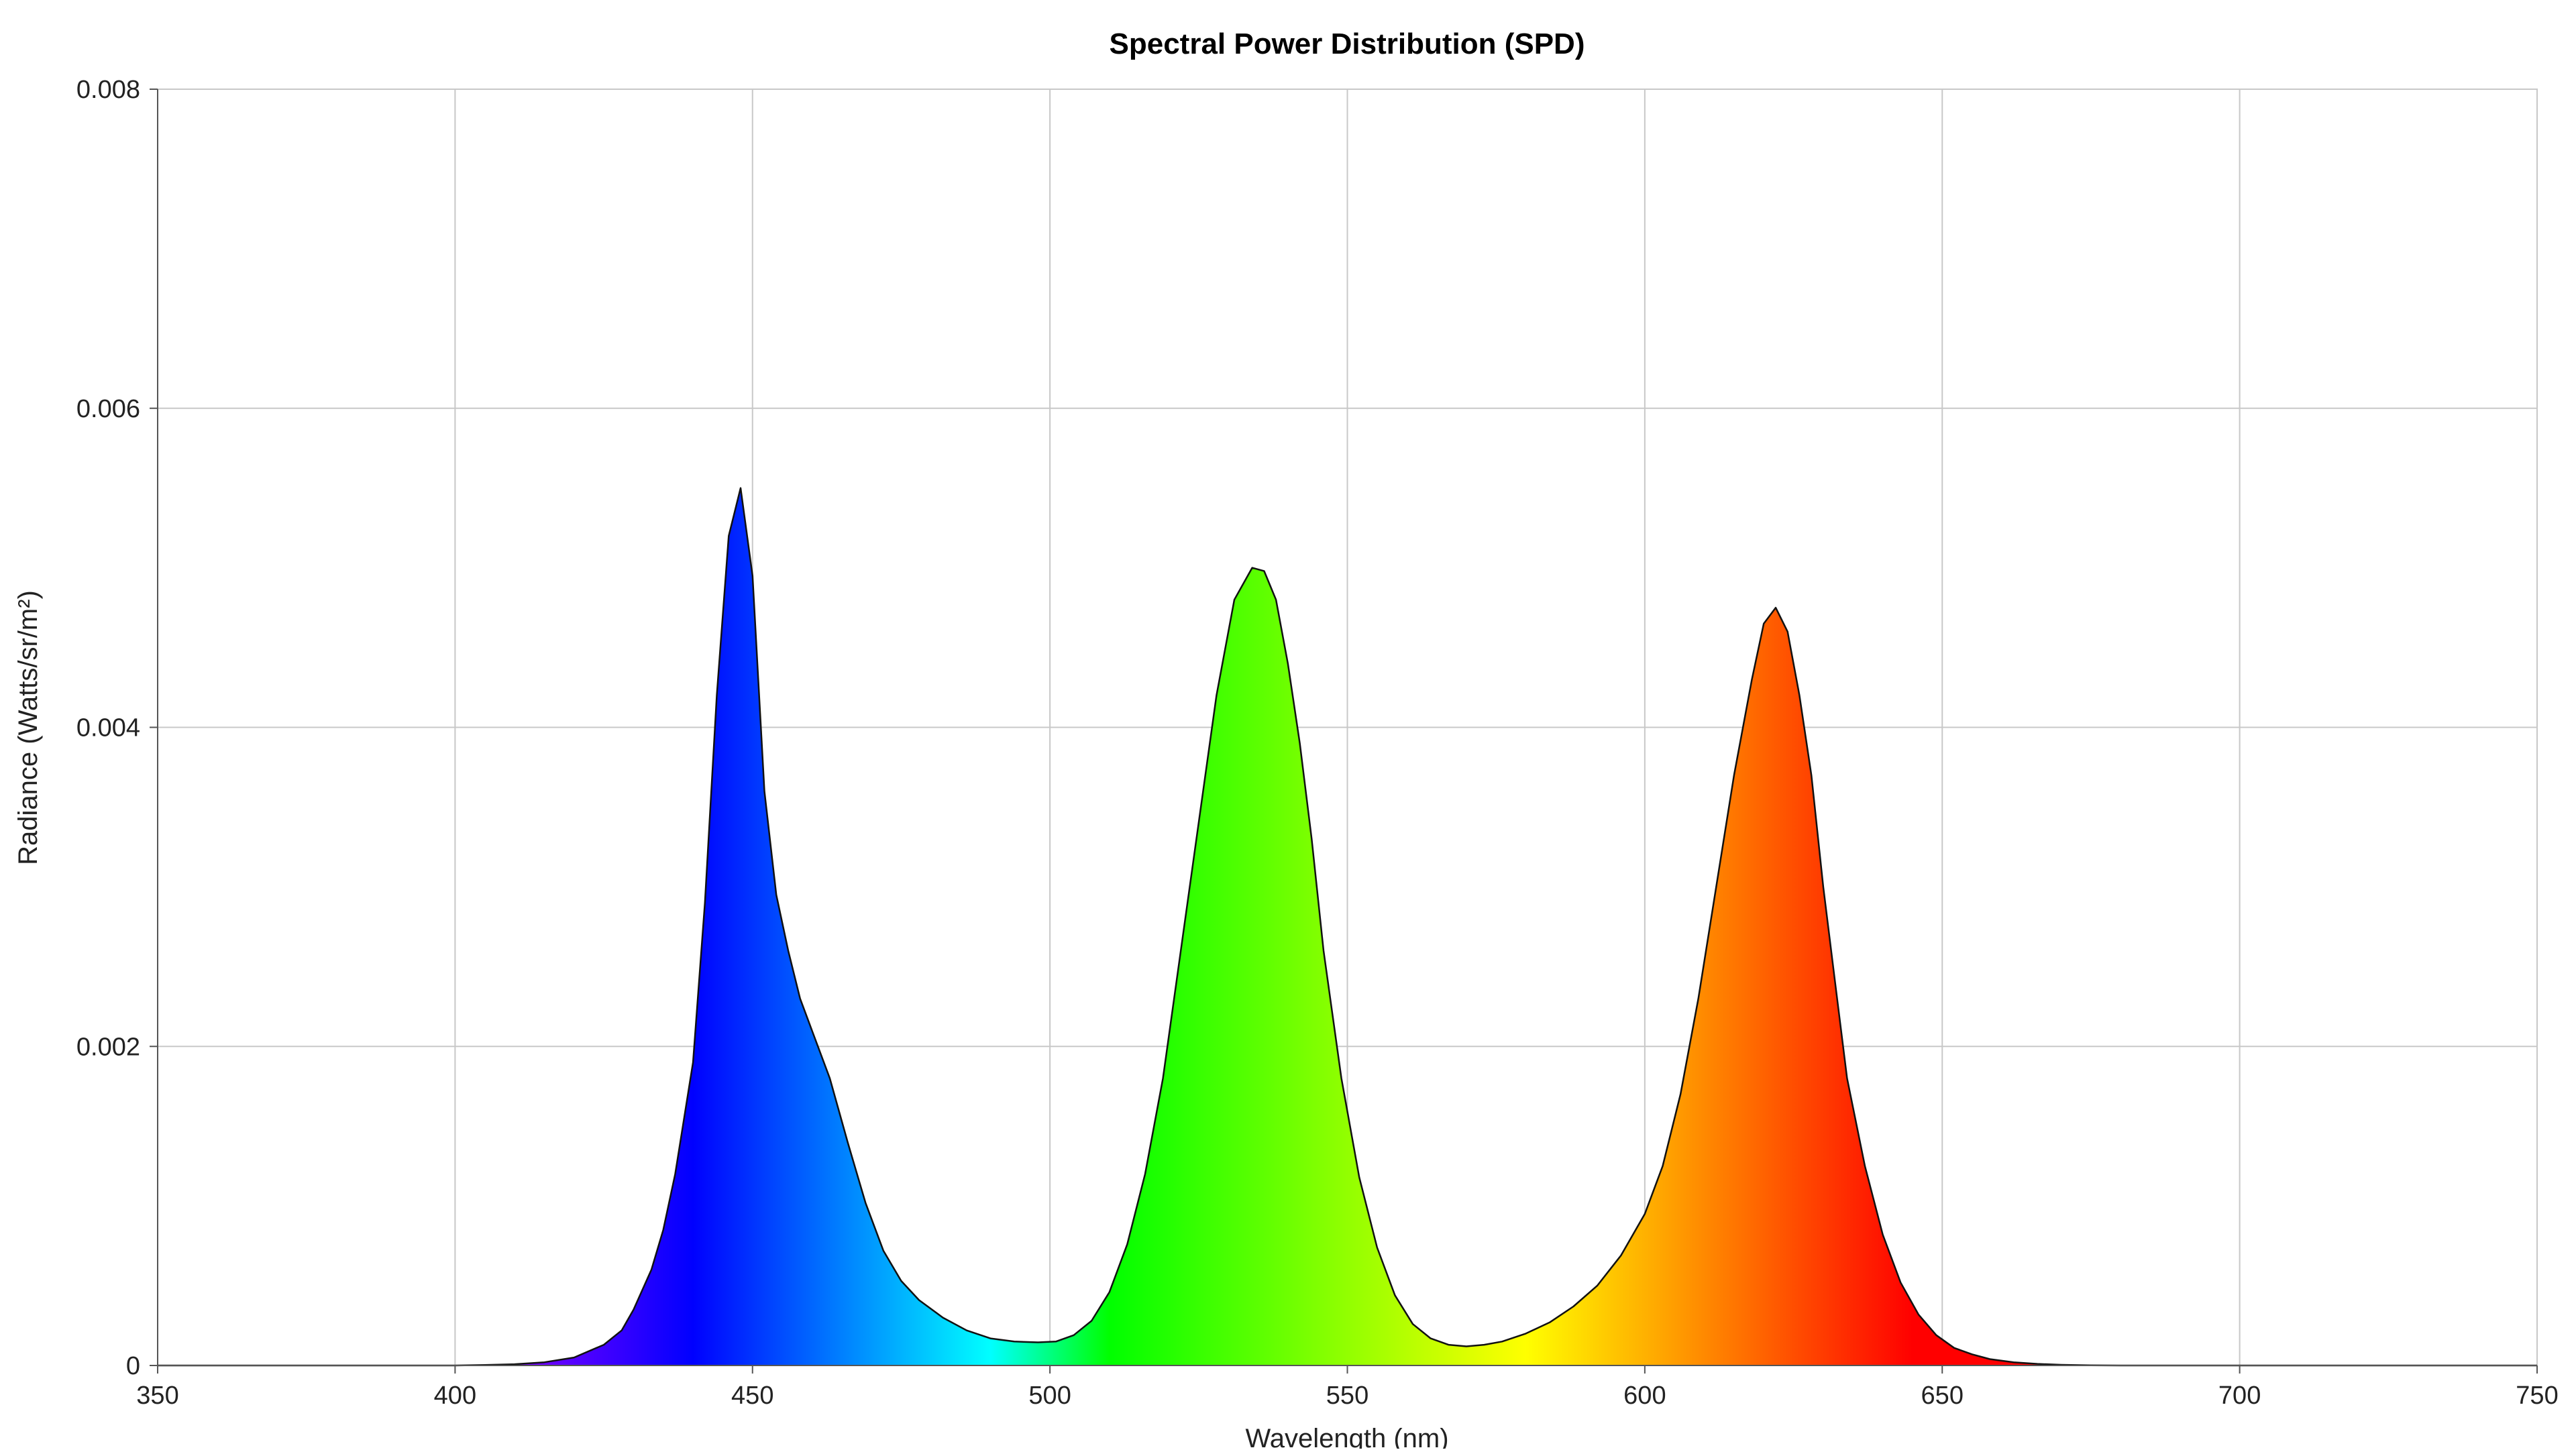  Describe the element at coordinates (1644, 1396) in the screenshot. I see `x-tick-label: 600` at that location.